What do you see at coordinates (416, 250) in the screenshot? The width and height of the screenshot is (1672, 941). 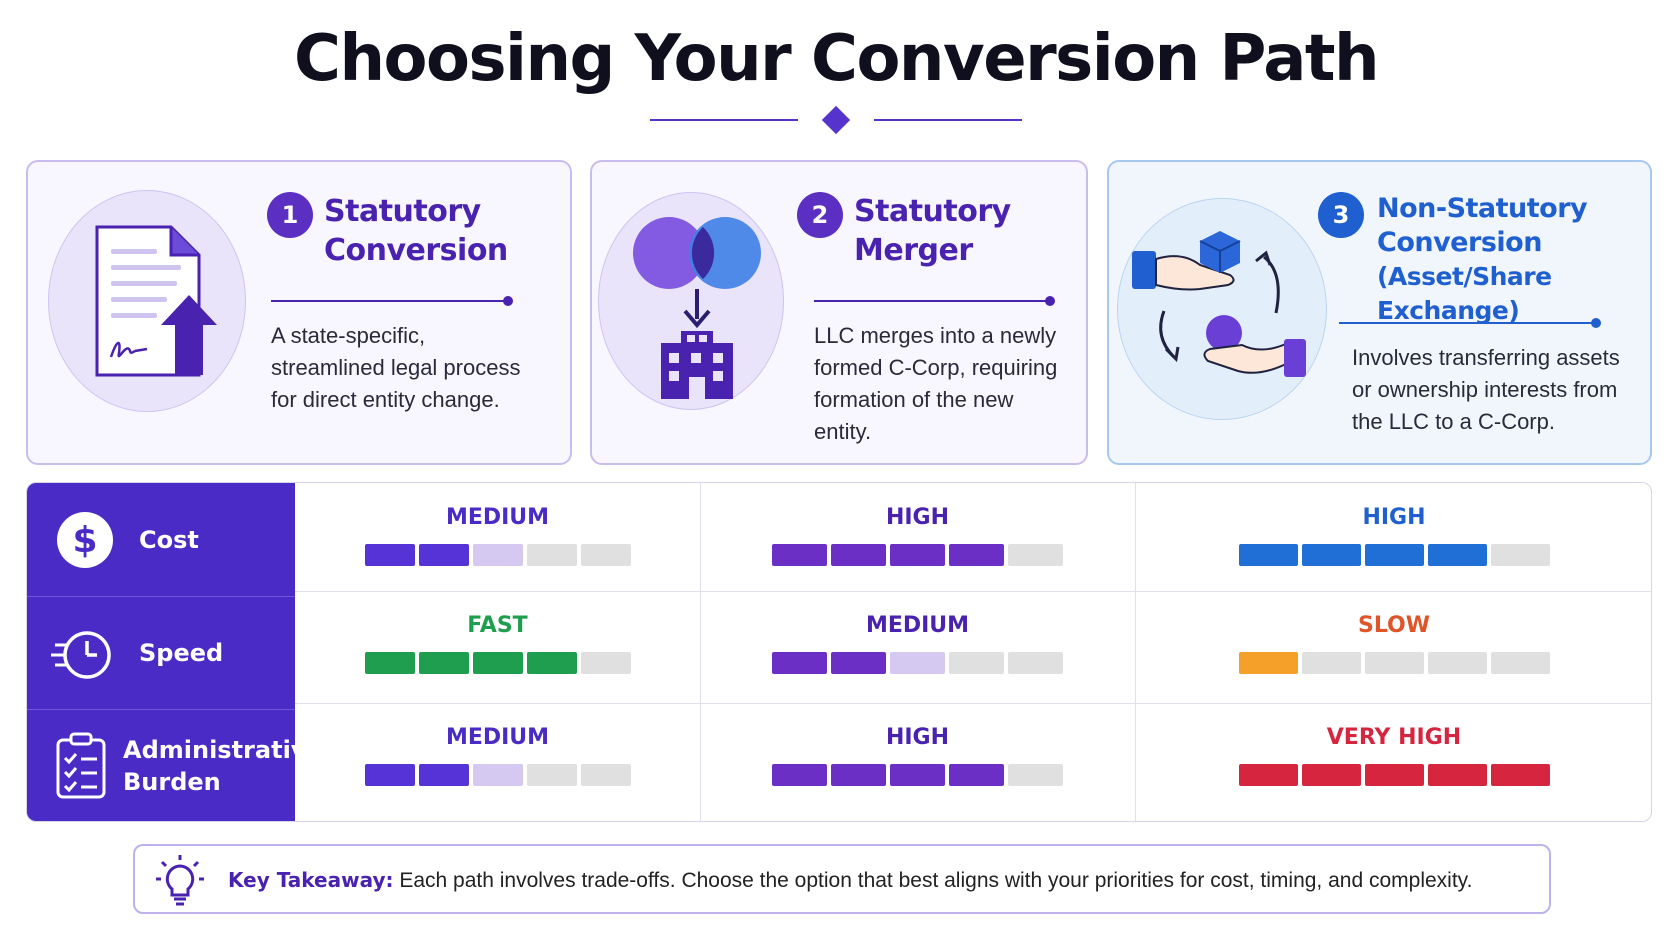 I see `card-title-line2: Conversion` at bounding box center [416, 250].